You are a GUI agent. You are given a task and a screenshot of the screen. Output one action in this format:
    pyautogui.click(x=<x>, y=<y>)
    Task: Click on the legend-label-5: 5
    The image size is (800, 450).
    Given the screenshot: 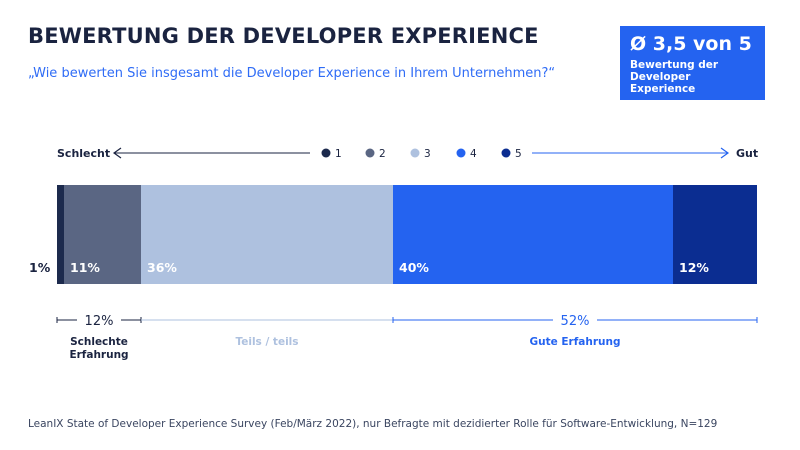 What is the action you would take?
    pyautogui.click(x=518, y=154)
    